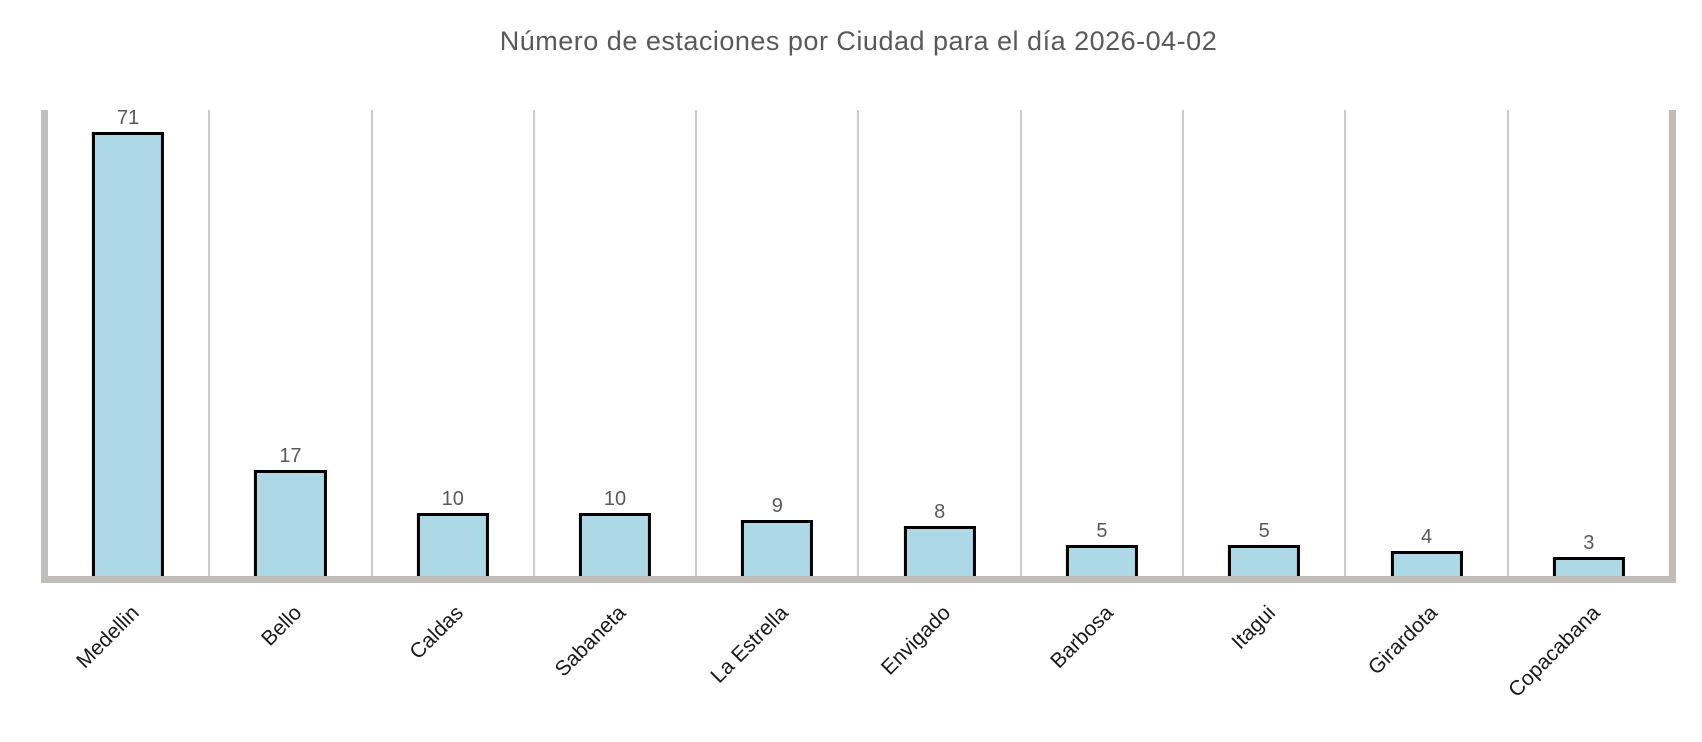  I want to click on x-tick-label: Bello, so click(281, 626).